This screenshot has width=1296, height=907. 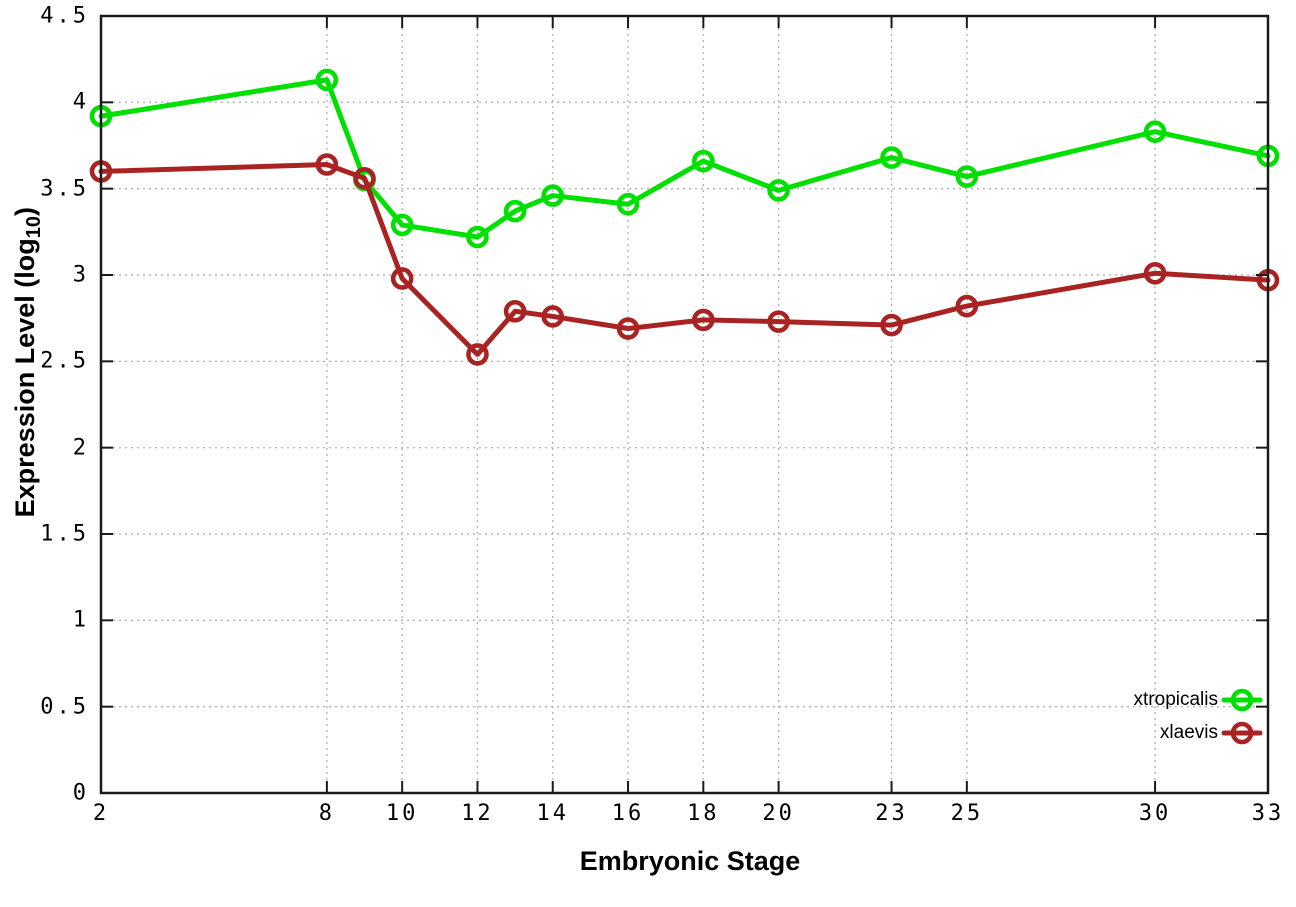 I want to click on x-axis-title: Embryonic Stage, so click(x=690, y=861).